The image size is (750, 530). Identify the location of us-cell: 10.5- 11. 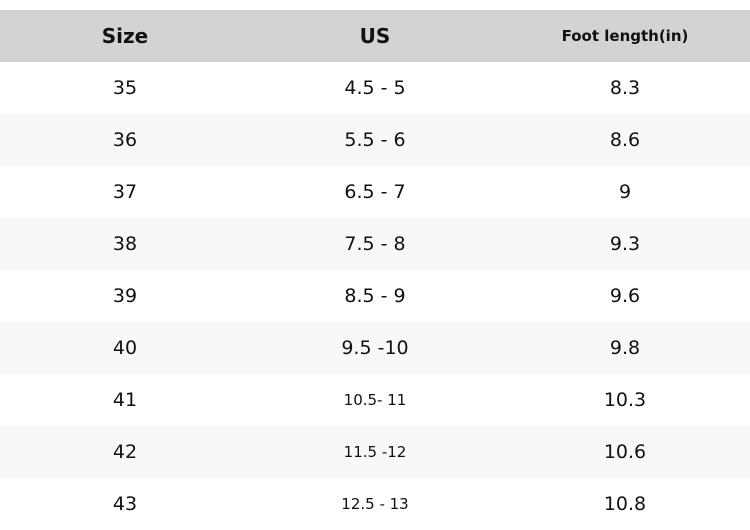
(375, 400).